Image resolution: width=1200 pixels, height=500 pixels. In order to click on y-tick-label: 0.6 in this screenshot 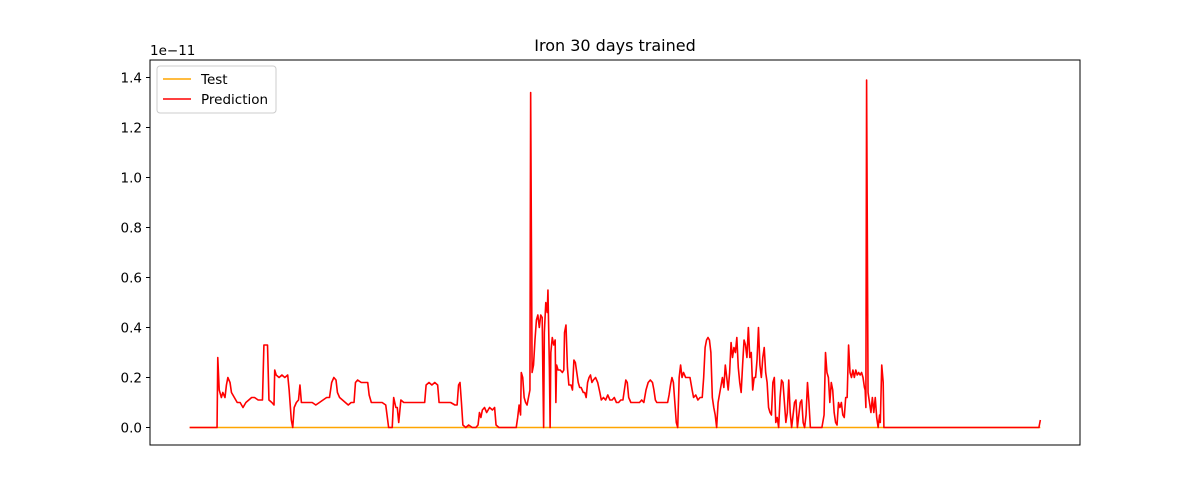, I will do `click(131, 279)`.